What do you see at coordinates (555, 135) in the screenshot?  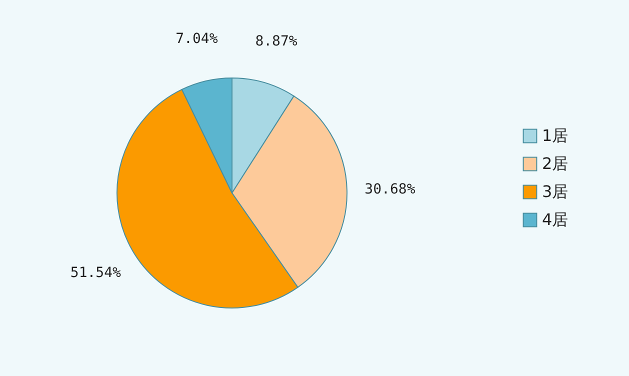 I see `legend-label: 1居` at bounding box center [555, 135].